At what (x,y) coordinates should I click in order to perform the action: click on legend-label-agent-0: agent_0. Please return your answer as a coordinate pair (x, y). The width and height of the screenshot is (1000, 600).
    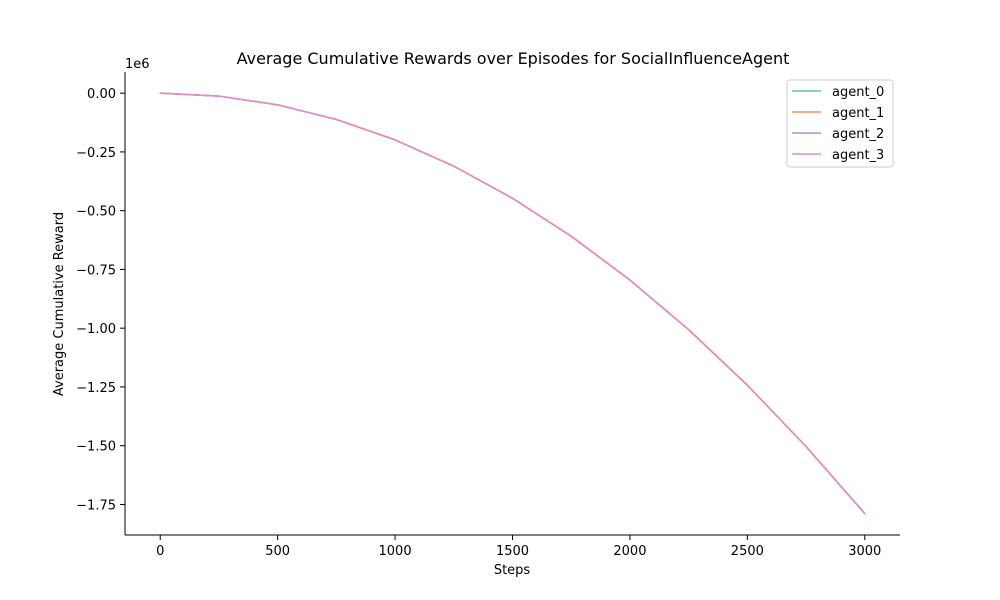
    Looking at the image, I should click on (858, 92).